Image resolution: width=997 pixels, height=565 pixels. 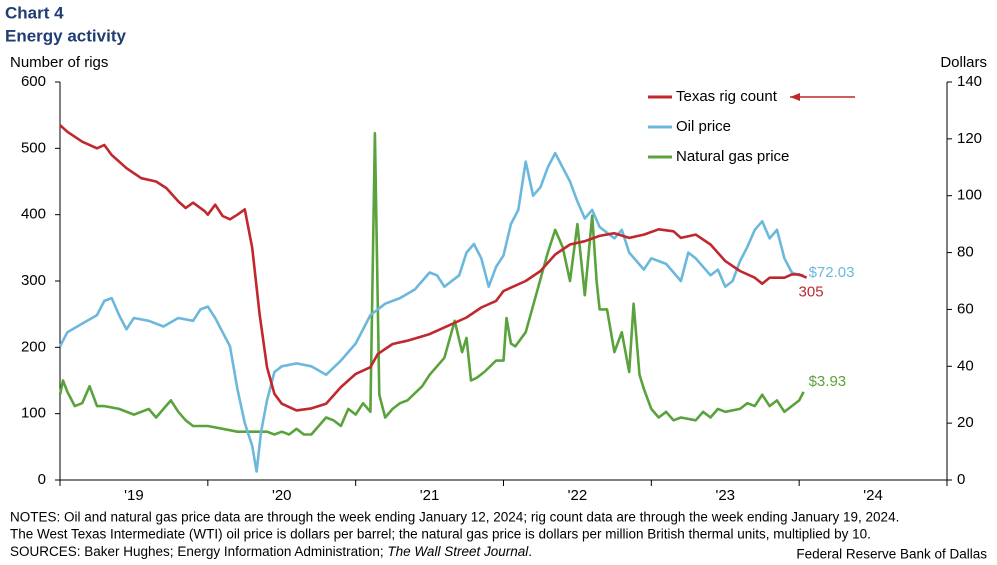 What do you see at coordinates (969, 81) in the screenshot?
I see `y2-tick-label: 140` at bounding box center [969, 81].